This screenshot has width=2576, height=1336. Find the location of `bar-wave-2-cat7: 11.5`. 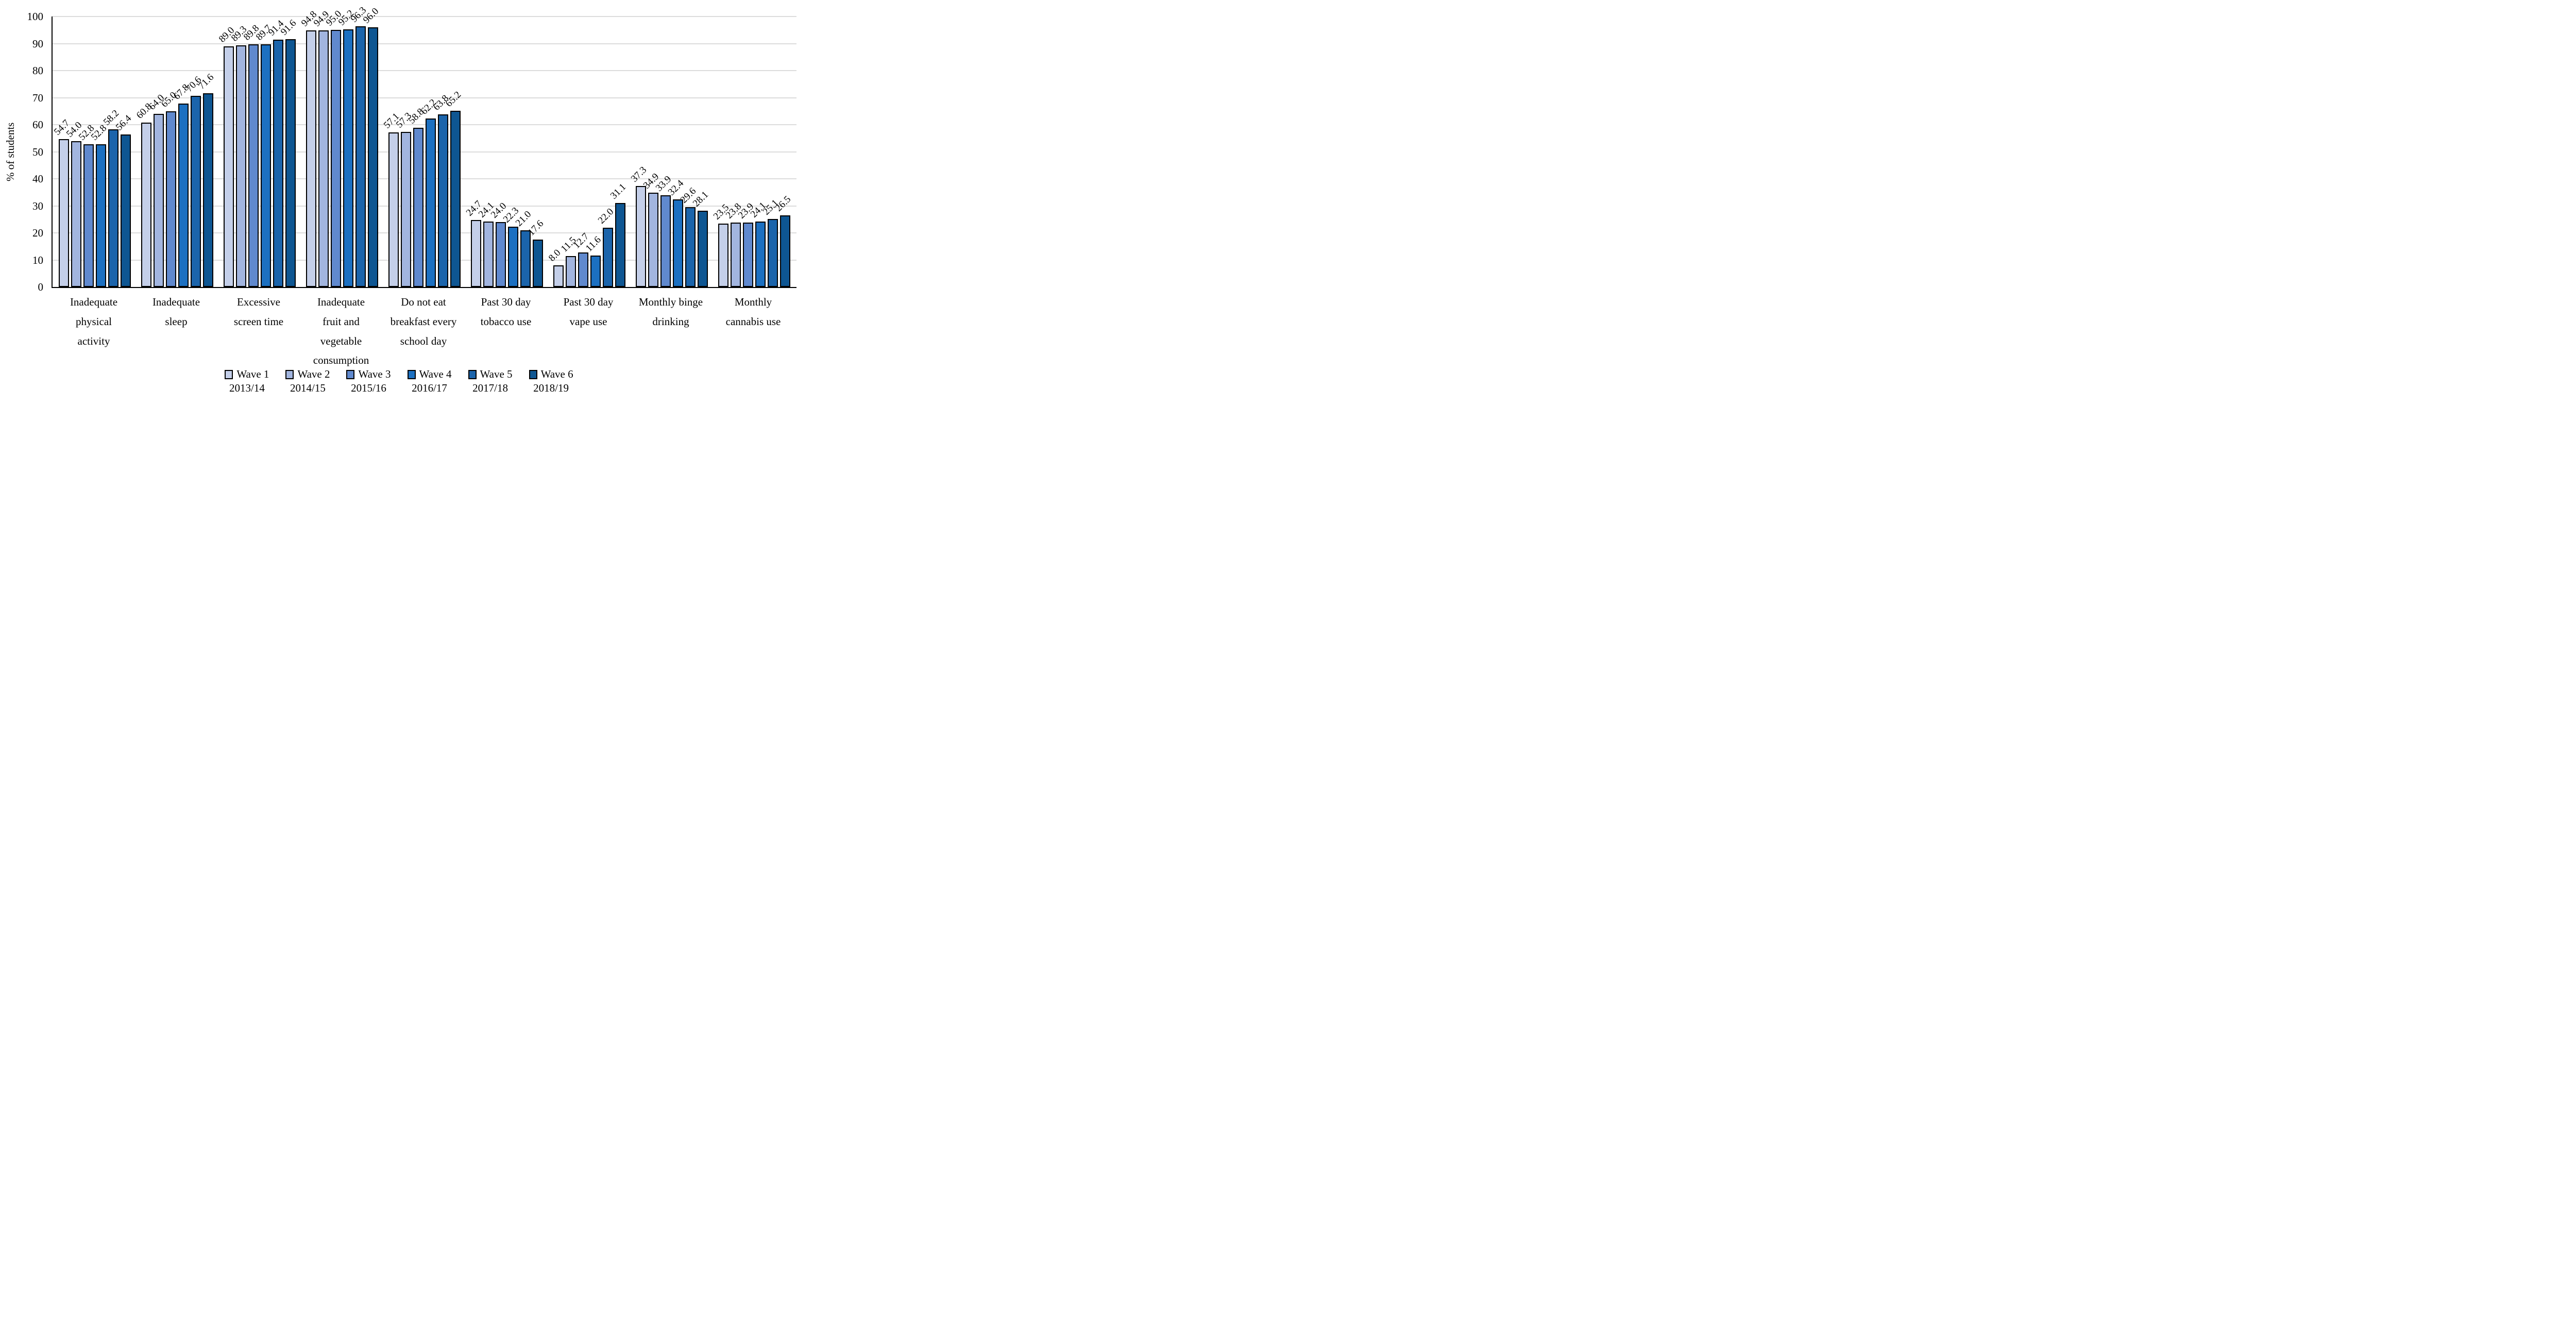

bar-wave-2-cat7: 11.5 is located at coordinates (569, 260).